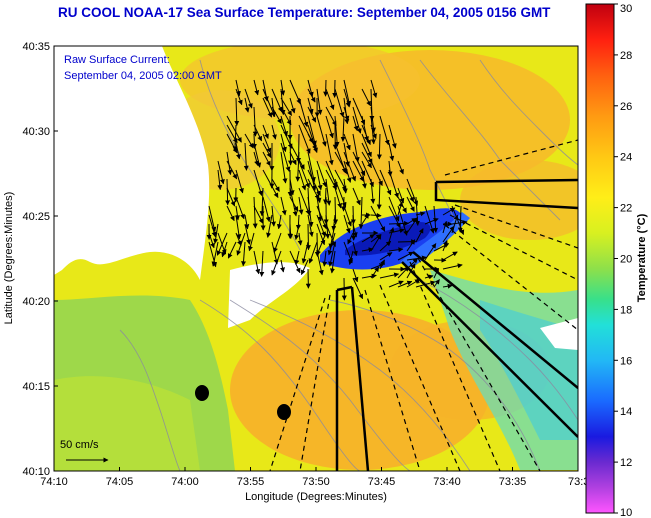 The width and height of the screenshot is (651, 518). I want to click on land-new-jersey, so click(132, 163).